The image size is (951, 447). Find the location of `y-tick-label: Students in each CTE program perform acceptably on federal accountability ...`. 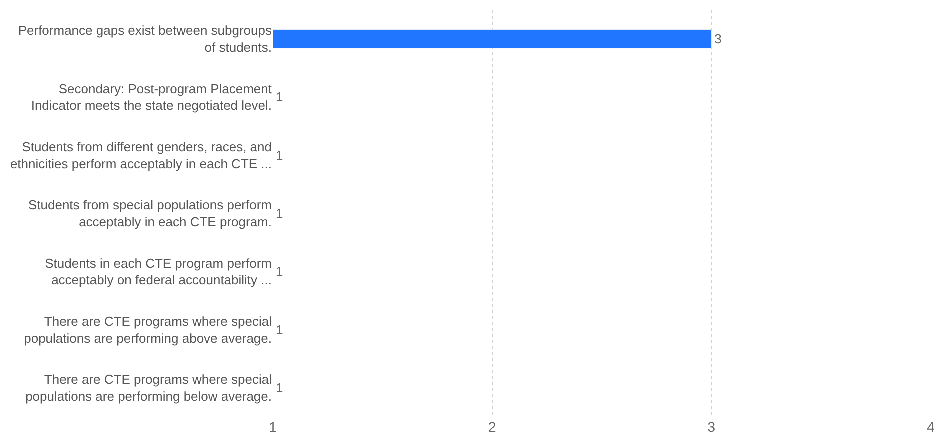

y-tick-label: Students in each CTE program perform acceptably on federal accountability ... is located at coordinates (158, 272).